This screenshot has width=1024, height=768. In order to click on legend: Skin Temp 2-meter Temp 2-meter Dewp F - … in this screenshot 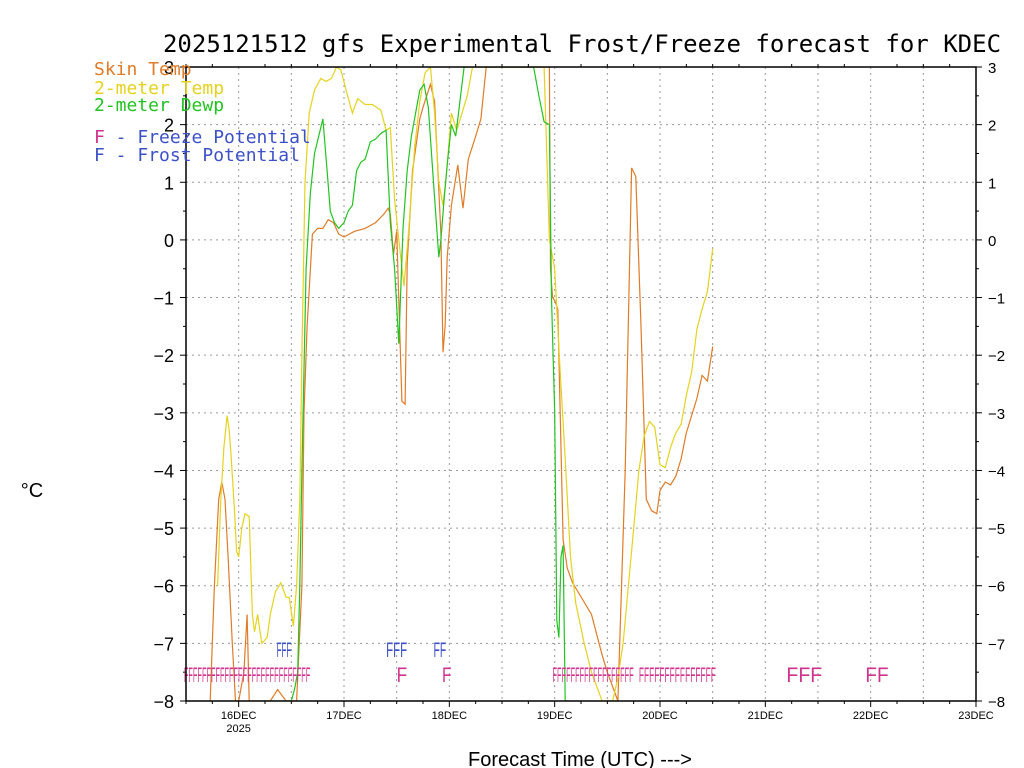, I will do `click(202, 112)`.